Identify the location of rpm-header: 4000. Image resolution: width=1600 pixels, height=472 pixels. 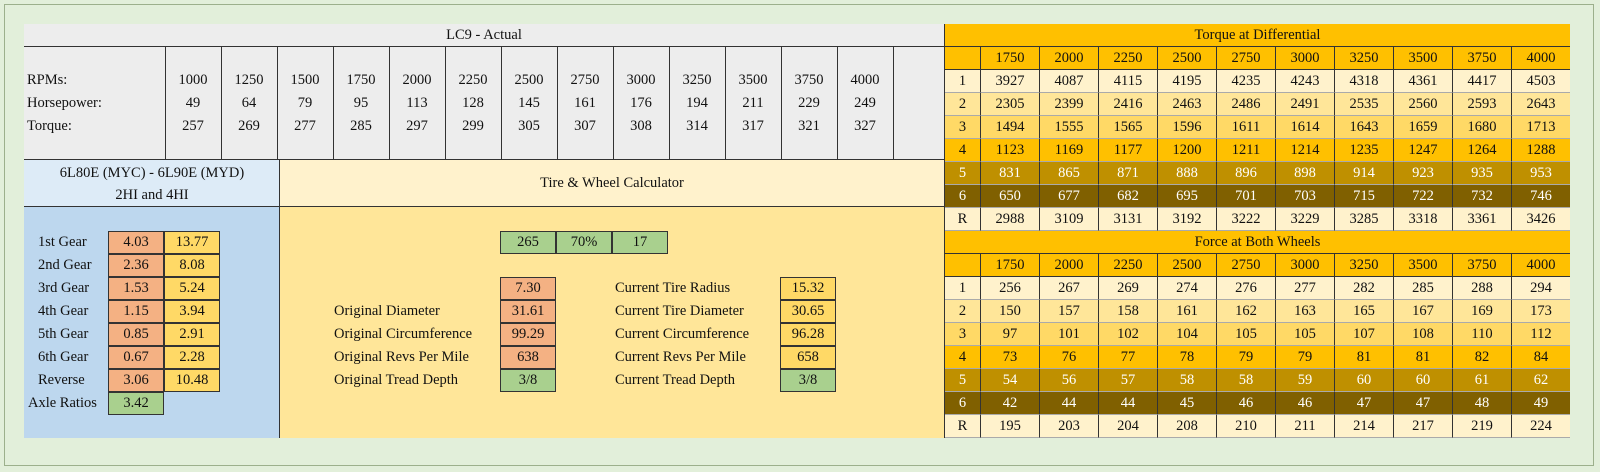
(1540, 58).